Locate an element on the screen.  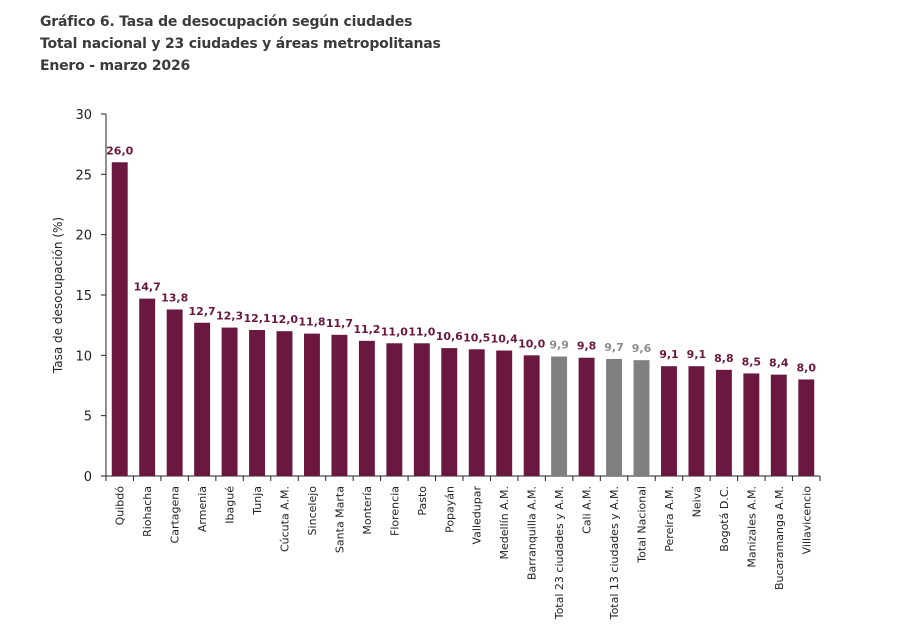
category-label: Bucaramanga A.M. is located at coordinates (779, 538).